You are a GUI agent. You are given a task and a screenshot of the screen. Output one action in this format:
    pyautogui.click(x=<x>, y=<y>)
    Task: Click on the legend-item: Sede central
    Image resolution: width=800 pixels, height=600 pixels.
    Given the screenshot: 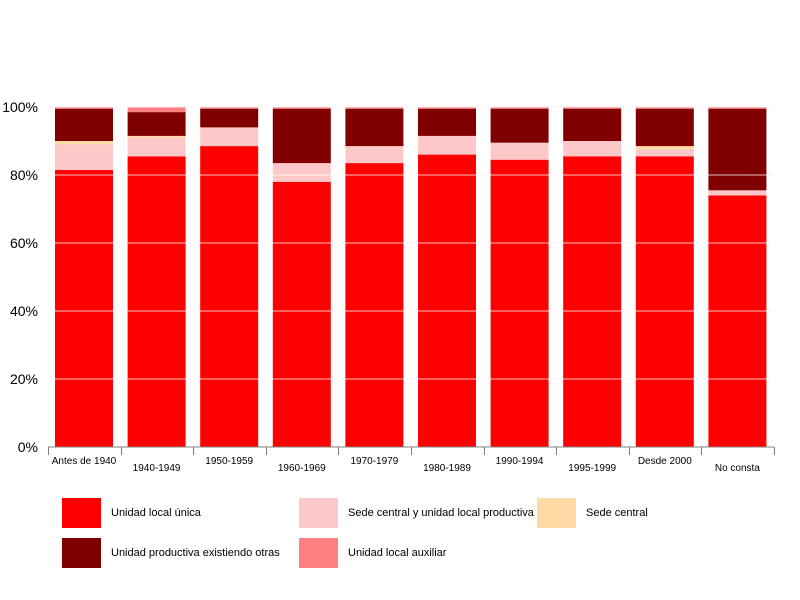 What is the action you would take?
    pyautogui.click(x=592, y=513)
    